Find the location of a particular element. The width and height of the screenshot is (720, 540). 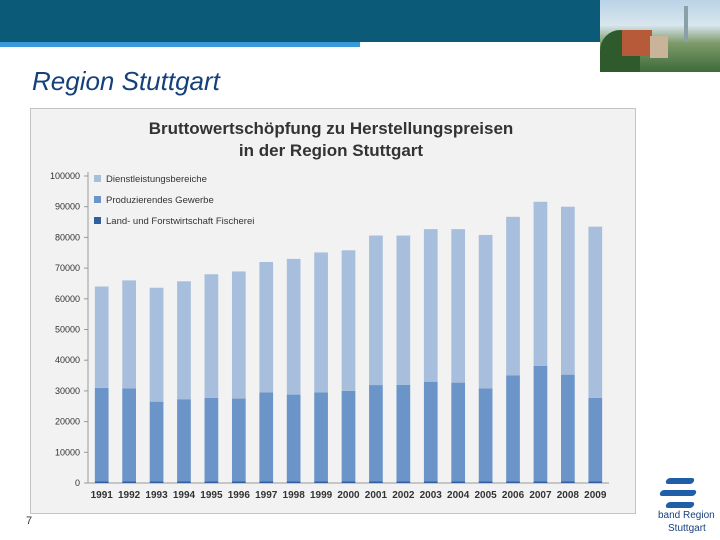

bar-segment-1-1993 is located at coordinates (156, 441).